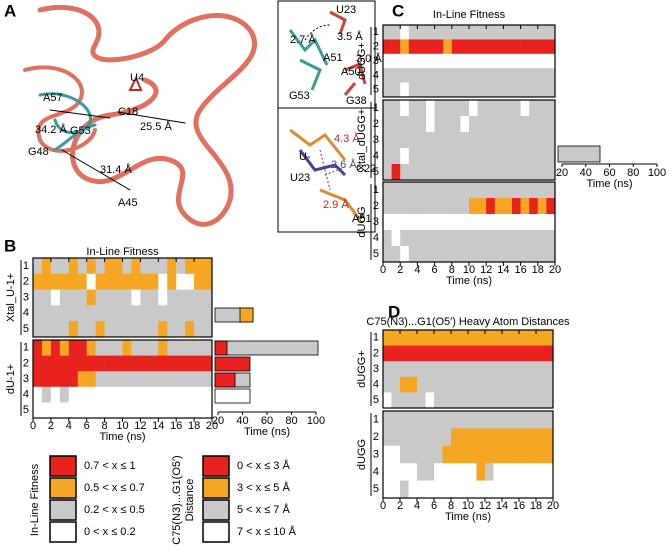 The height and width of the screenshot is (555, 671). Describe the element at coordinates (344, 164) in the screenshot. I see `inset-label: 2.6 Å` at that location.